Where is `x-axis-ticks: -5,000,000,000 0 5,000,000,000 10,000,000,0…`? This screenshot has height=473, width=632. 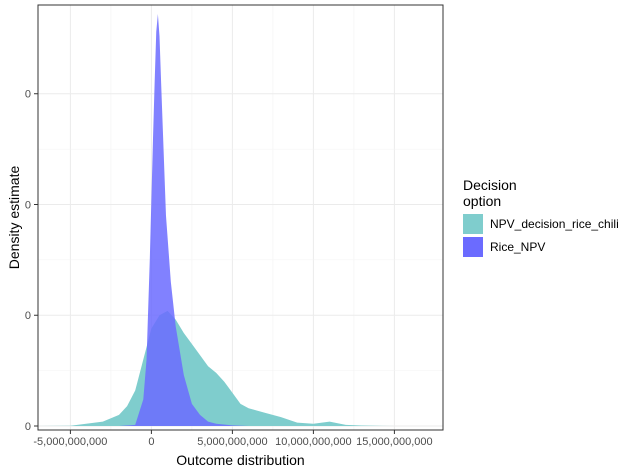 x-axis-ticks: -5,000,000,000 0 5,000,000,000 10,000,000,0… is located at coordinates (233, 439).